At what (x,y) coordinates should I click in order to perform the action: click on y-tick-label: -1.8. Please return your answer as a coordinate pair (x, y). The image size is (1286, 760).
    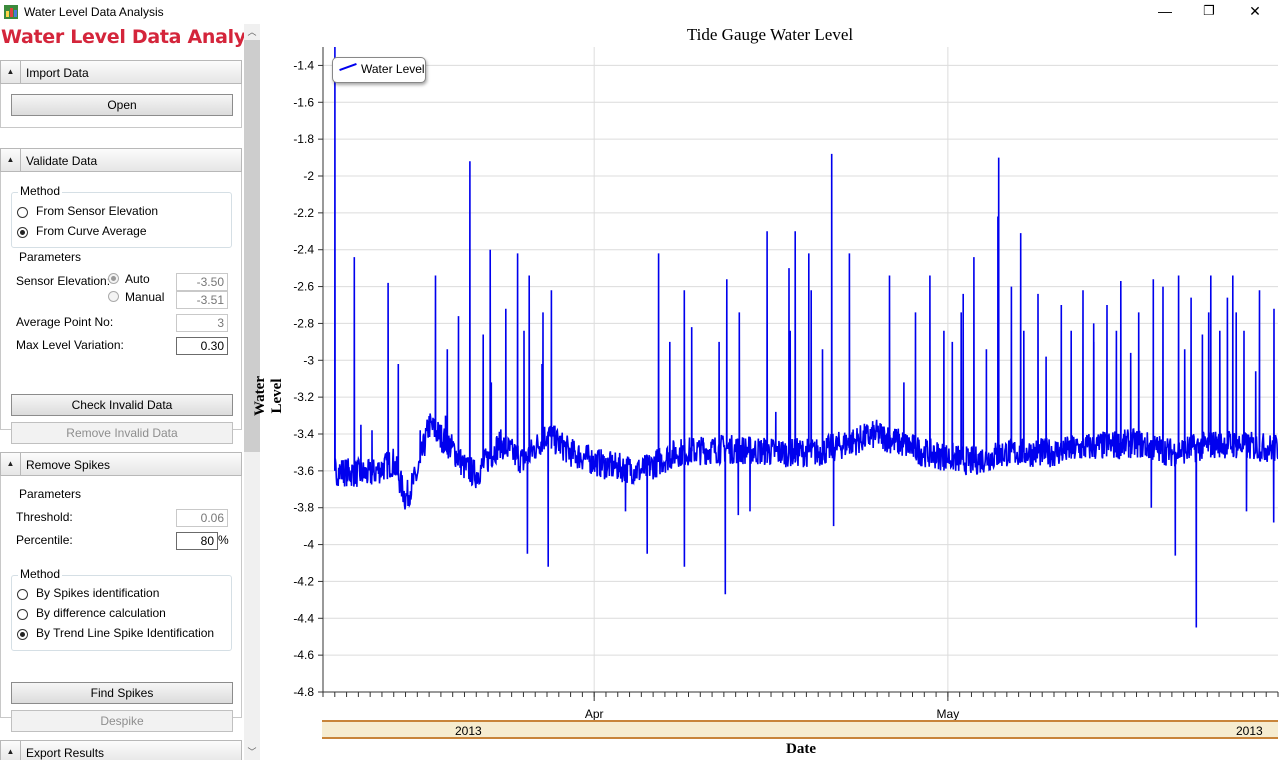
    Looking at the image, I should click on (303, 139).